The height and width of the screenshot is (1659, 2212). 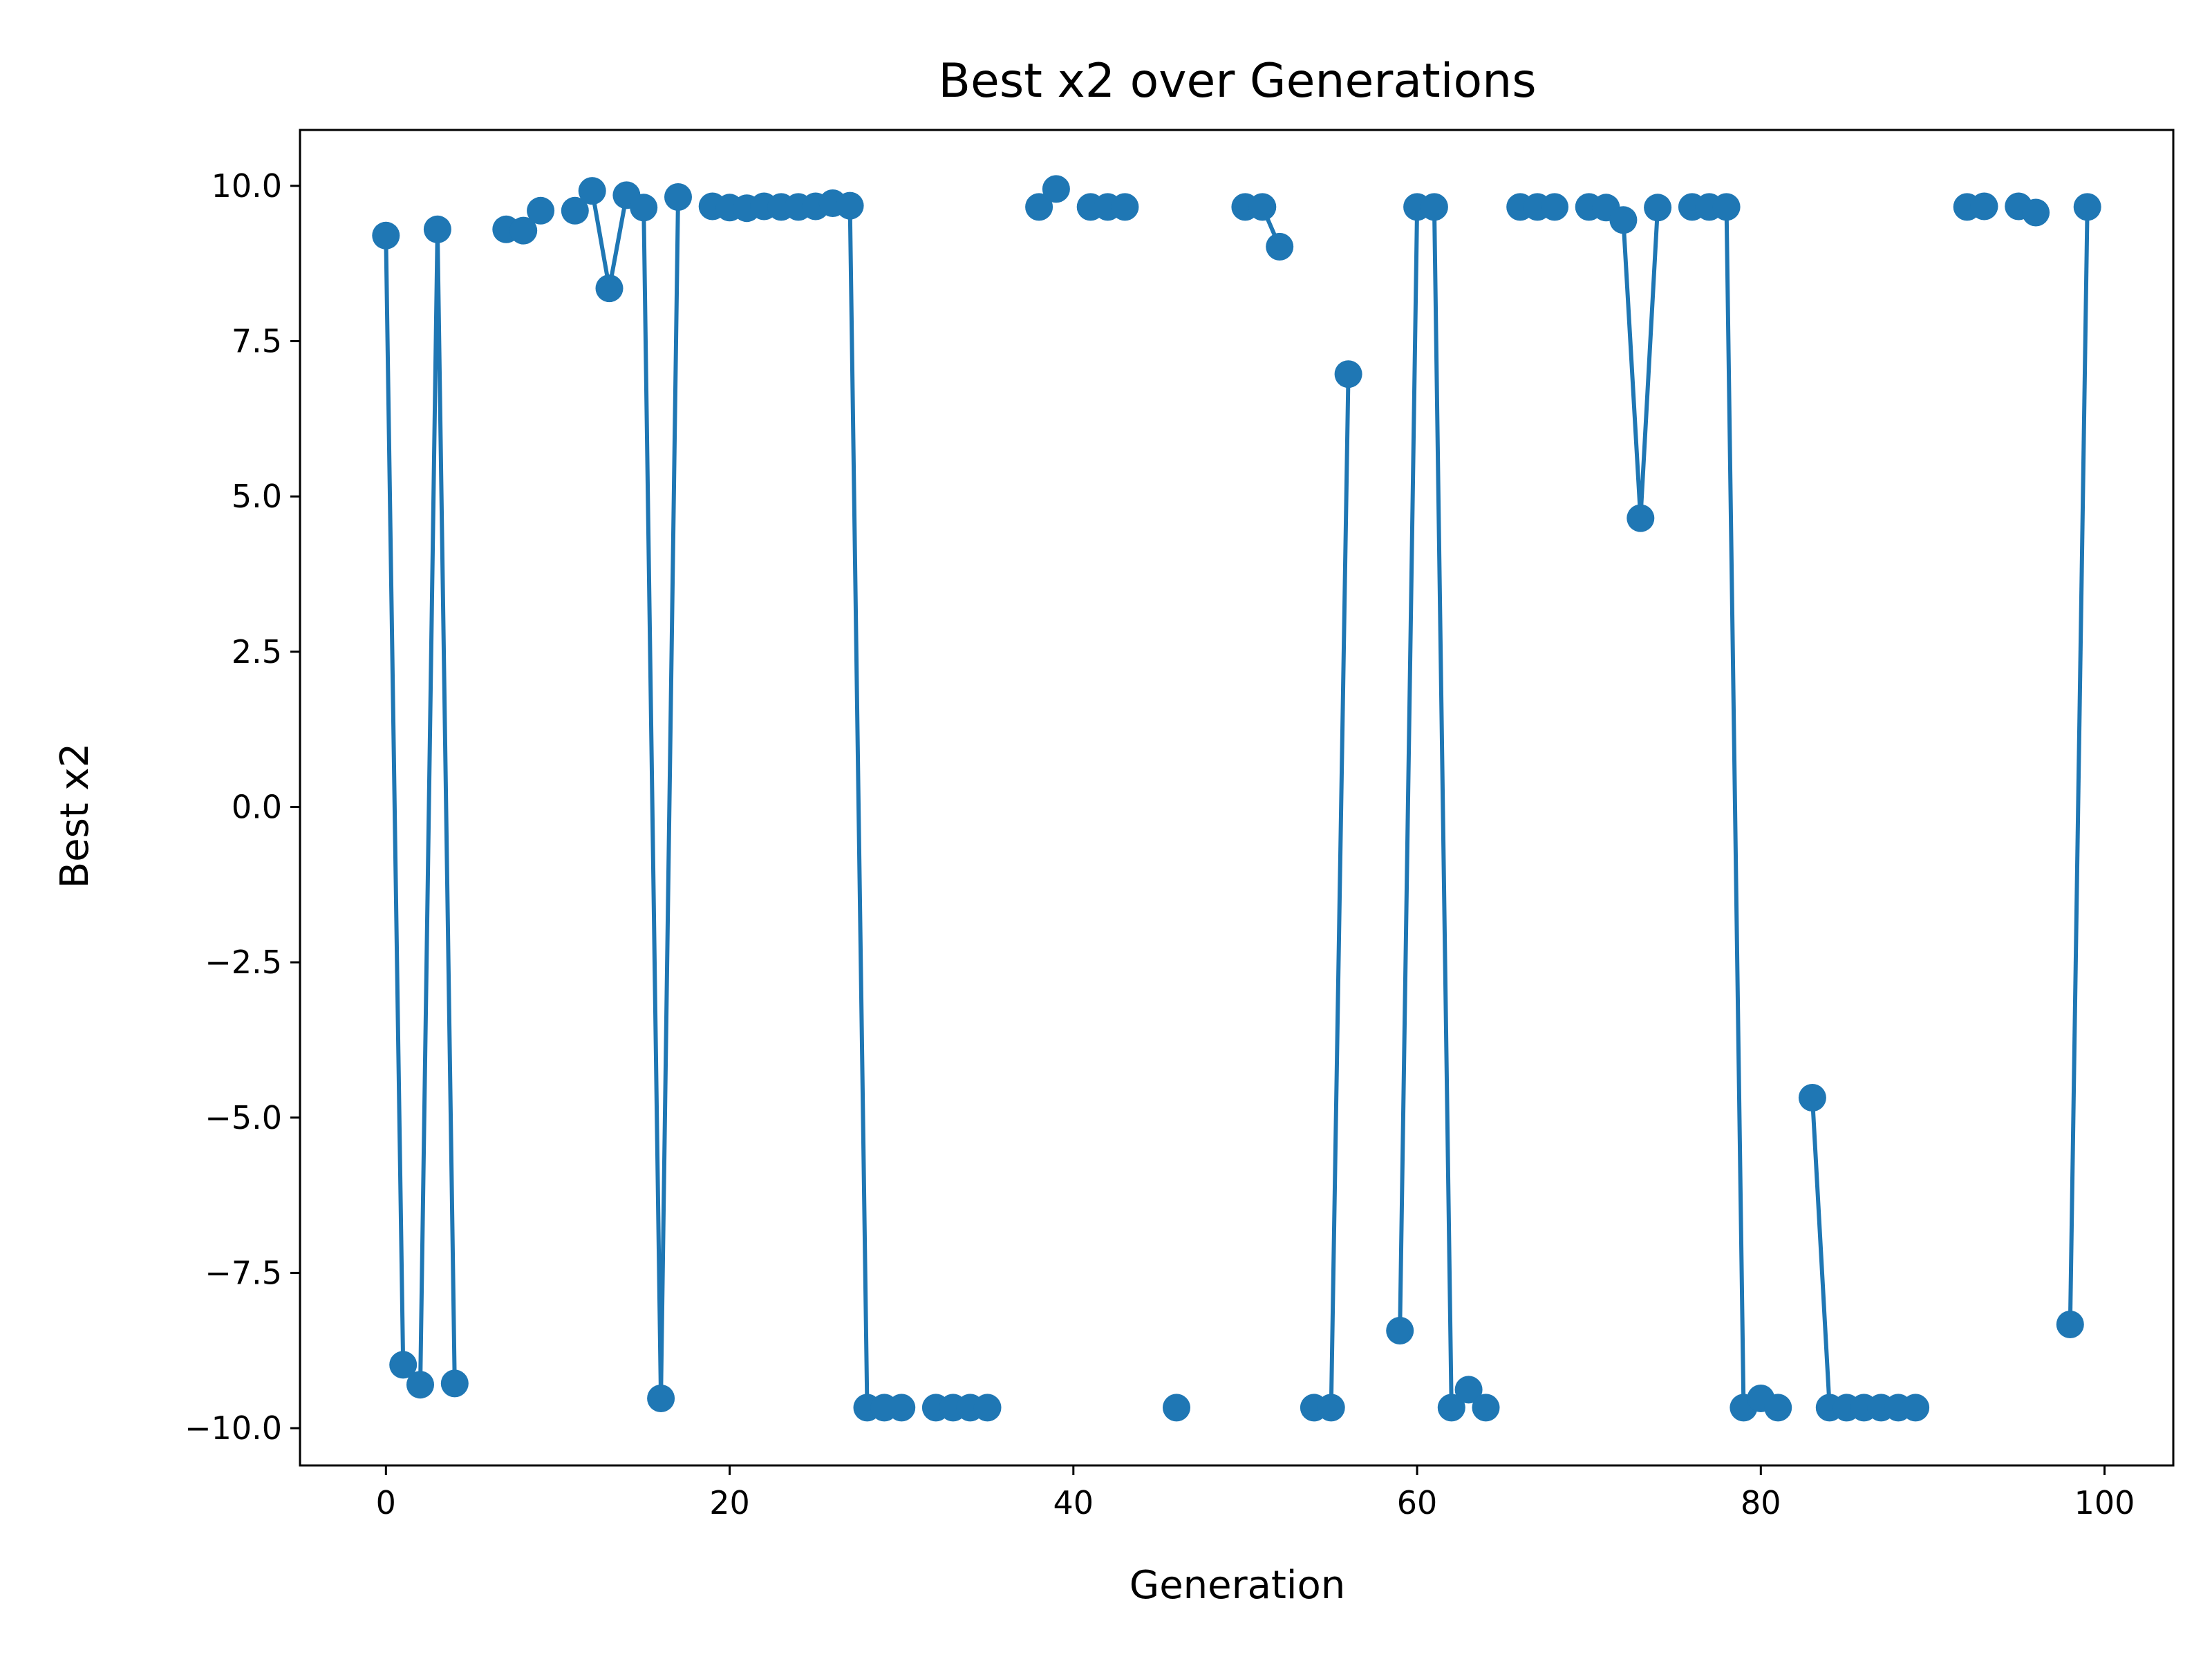 I want to click on x-tick-label: 20, so click(x=730, y=1502).